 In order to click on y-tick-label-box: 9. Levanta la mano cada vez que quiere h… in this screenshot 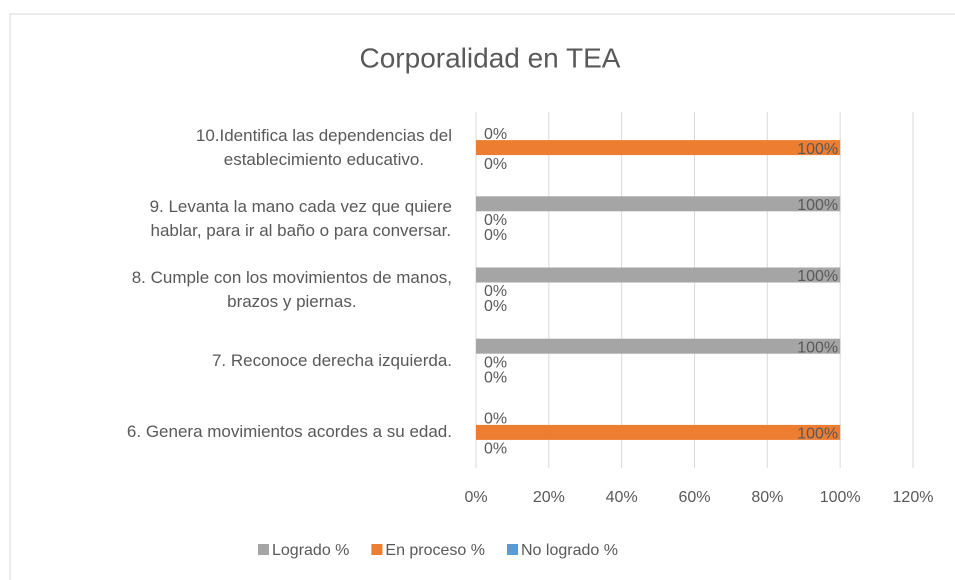, I will do `click(301, 219)`.